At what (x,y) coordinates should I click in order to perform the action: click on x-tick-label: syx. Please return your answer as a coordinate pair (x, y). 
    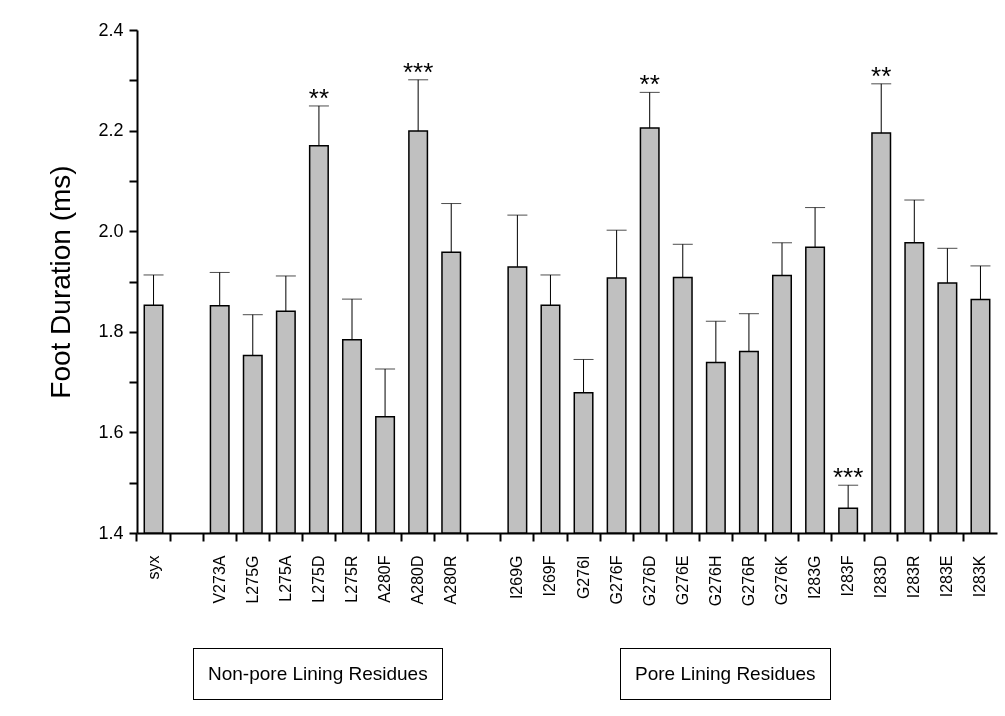
    Looking at the image, I should click on (153, 567).